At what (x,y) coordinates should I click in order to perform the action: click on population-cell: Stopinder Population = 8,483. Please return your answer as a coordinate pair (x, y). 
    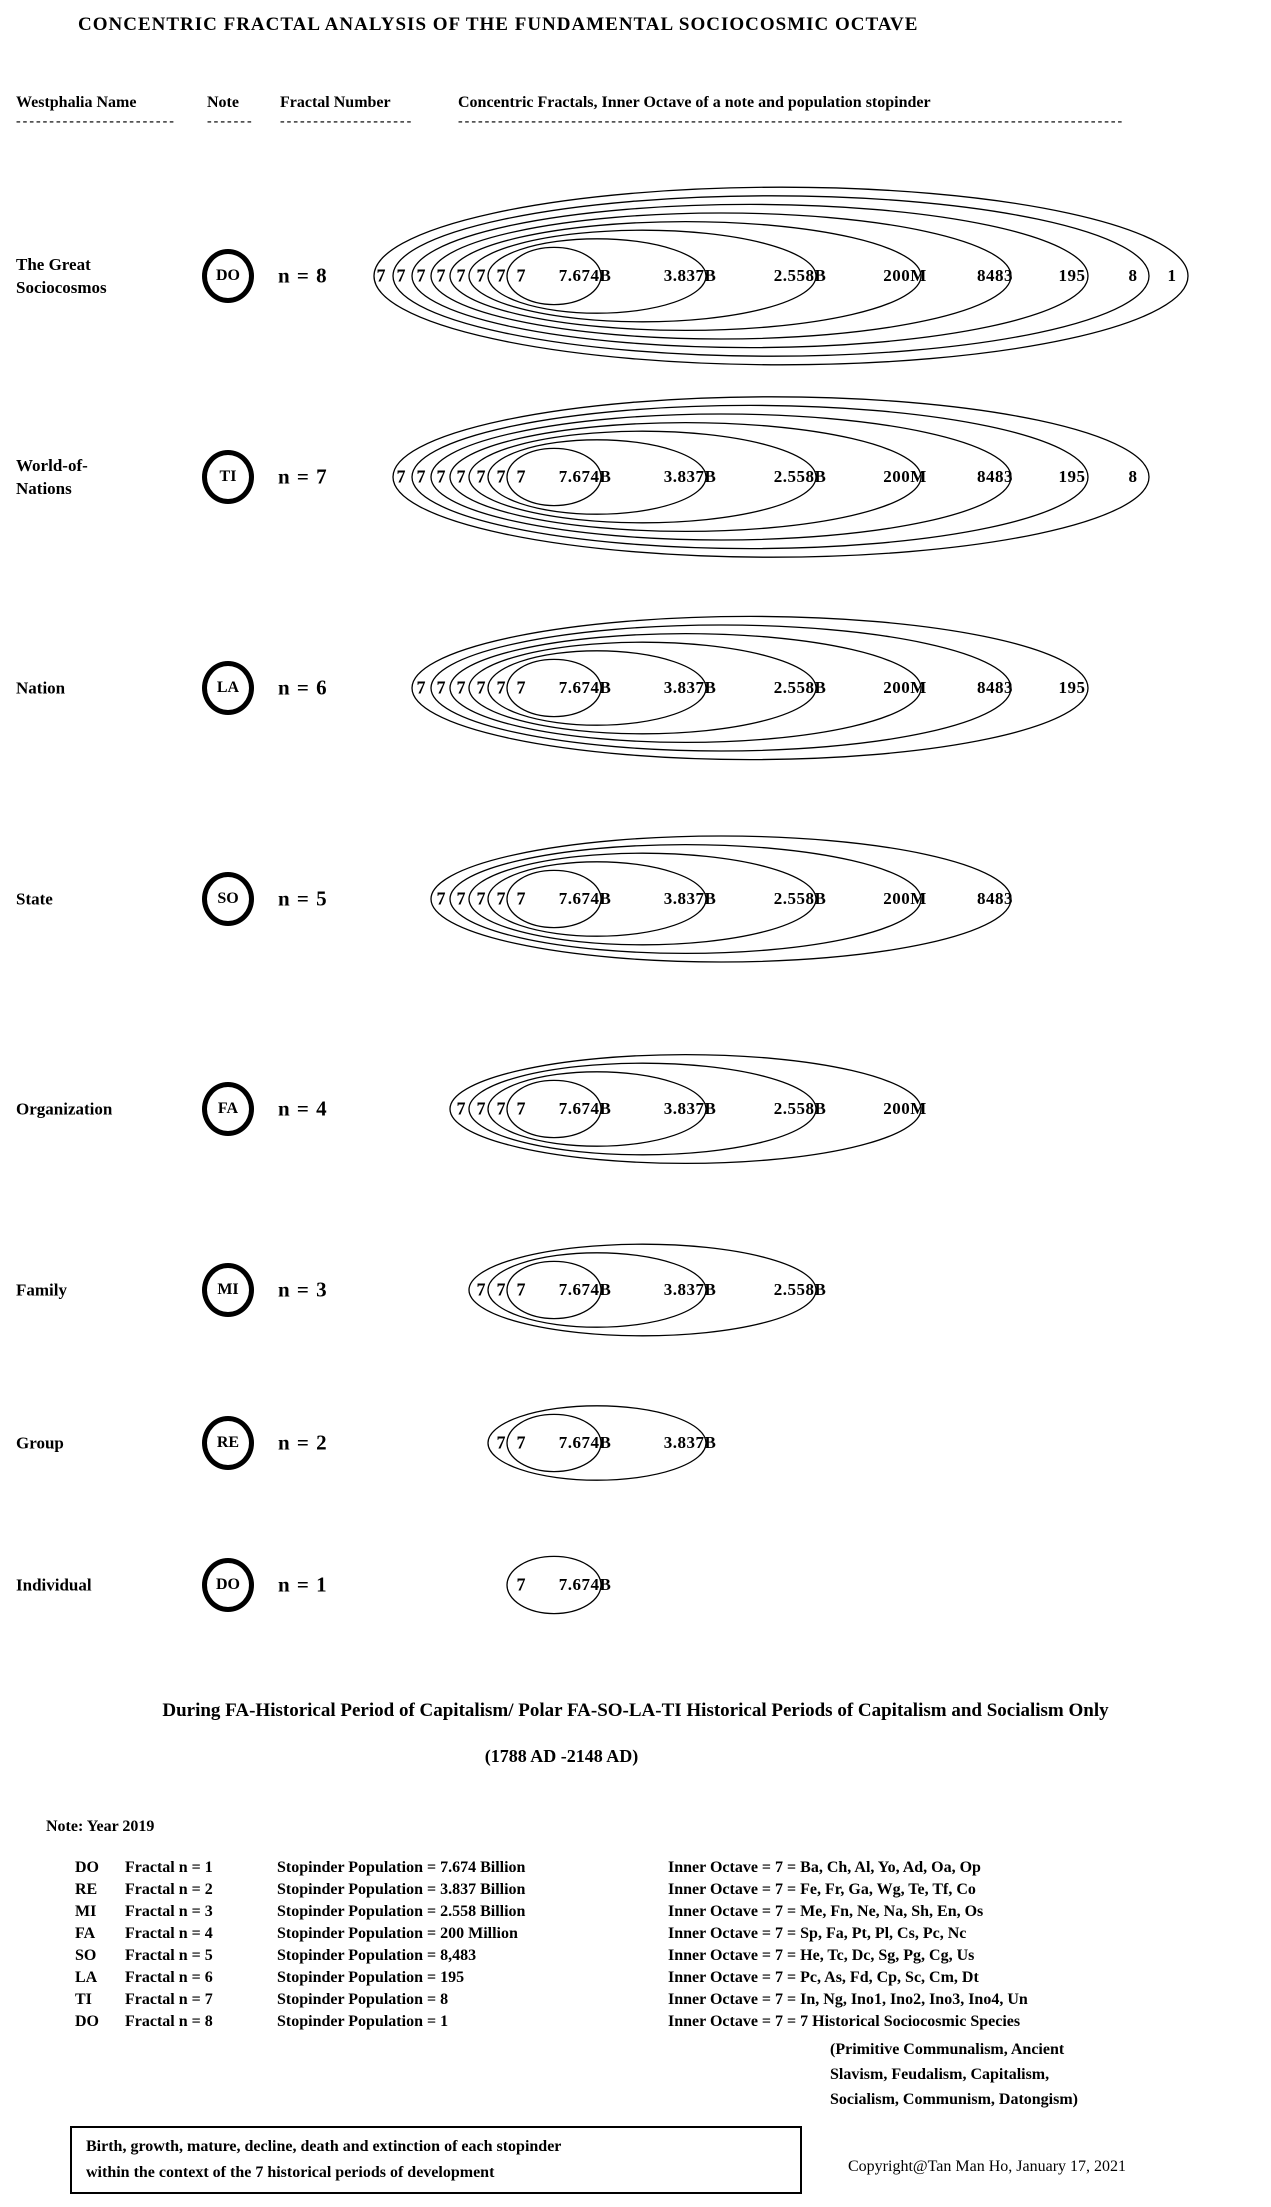
    Looking at the image, I should click on (377, 1955).